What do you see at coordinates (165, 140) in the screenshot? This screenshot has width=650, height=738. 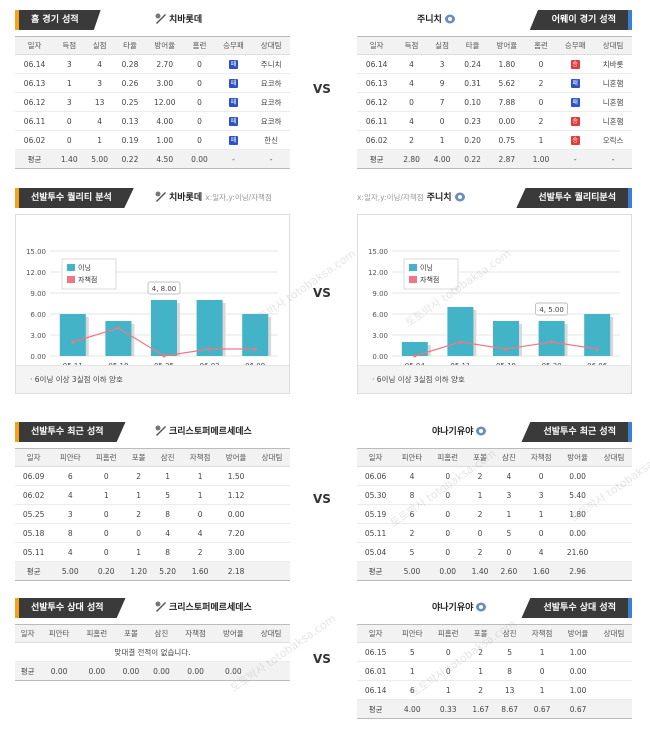 I see `table-cell: 1.00` at bounding box center [165, 140].